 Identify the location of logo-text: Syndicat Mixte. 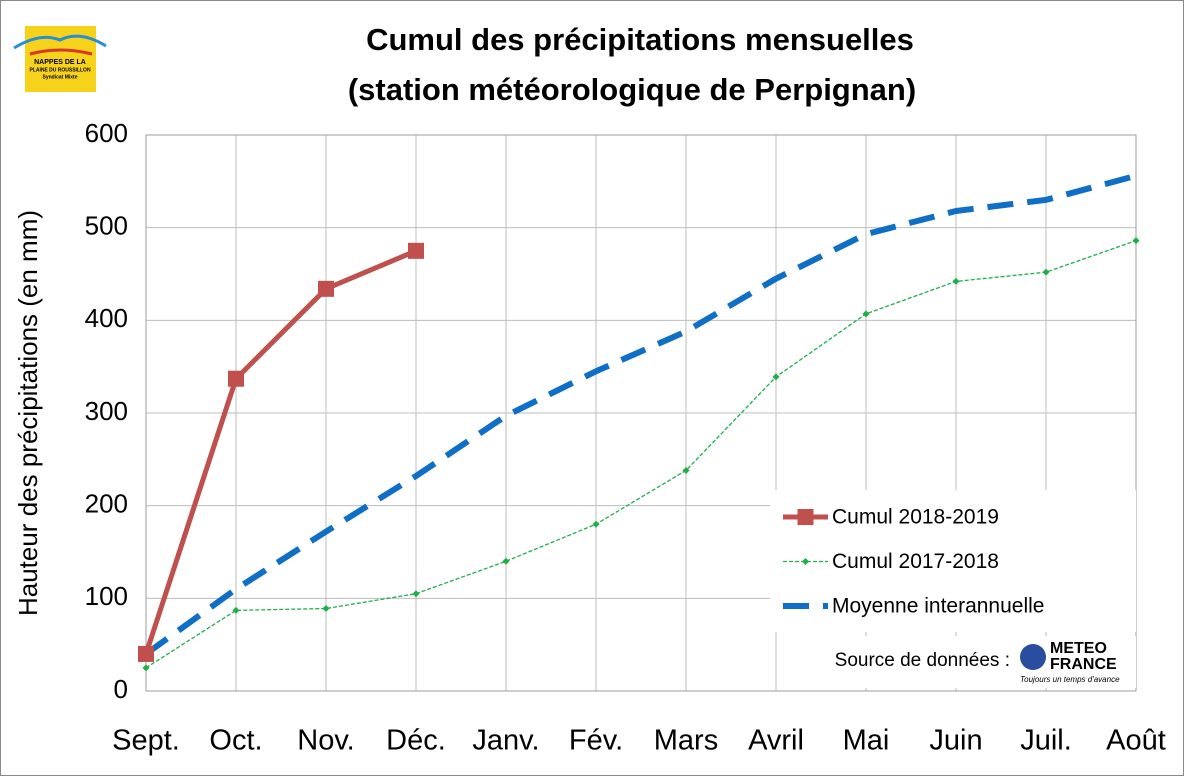
(59, 77).